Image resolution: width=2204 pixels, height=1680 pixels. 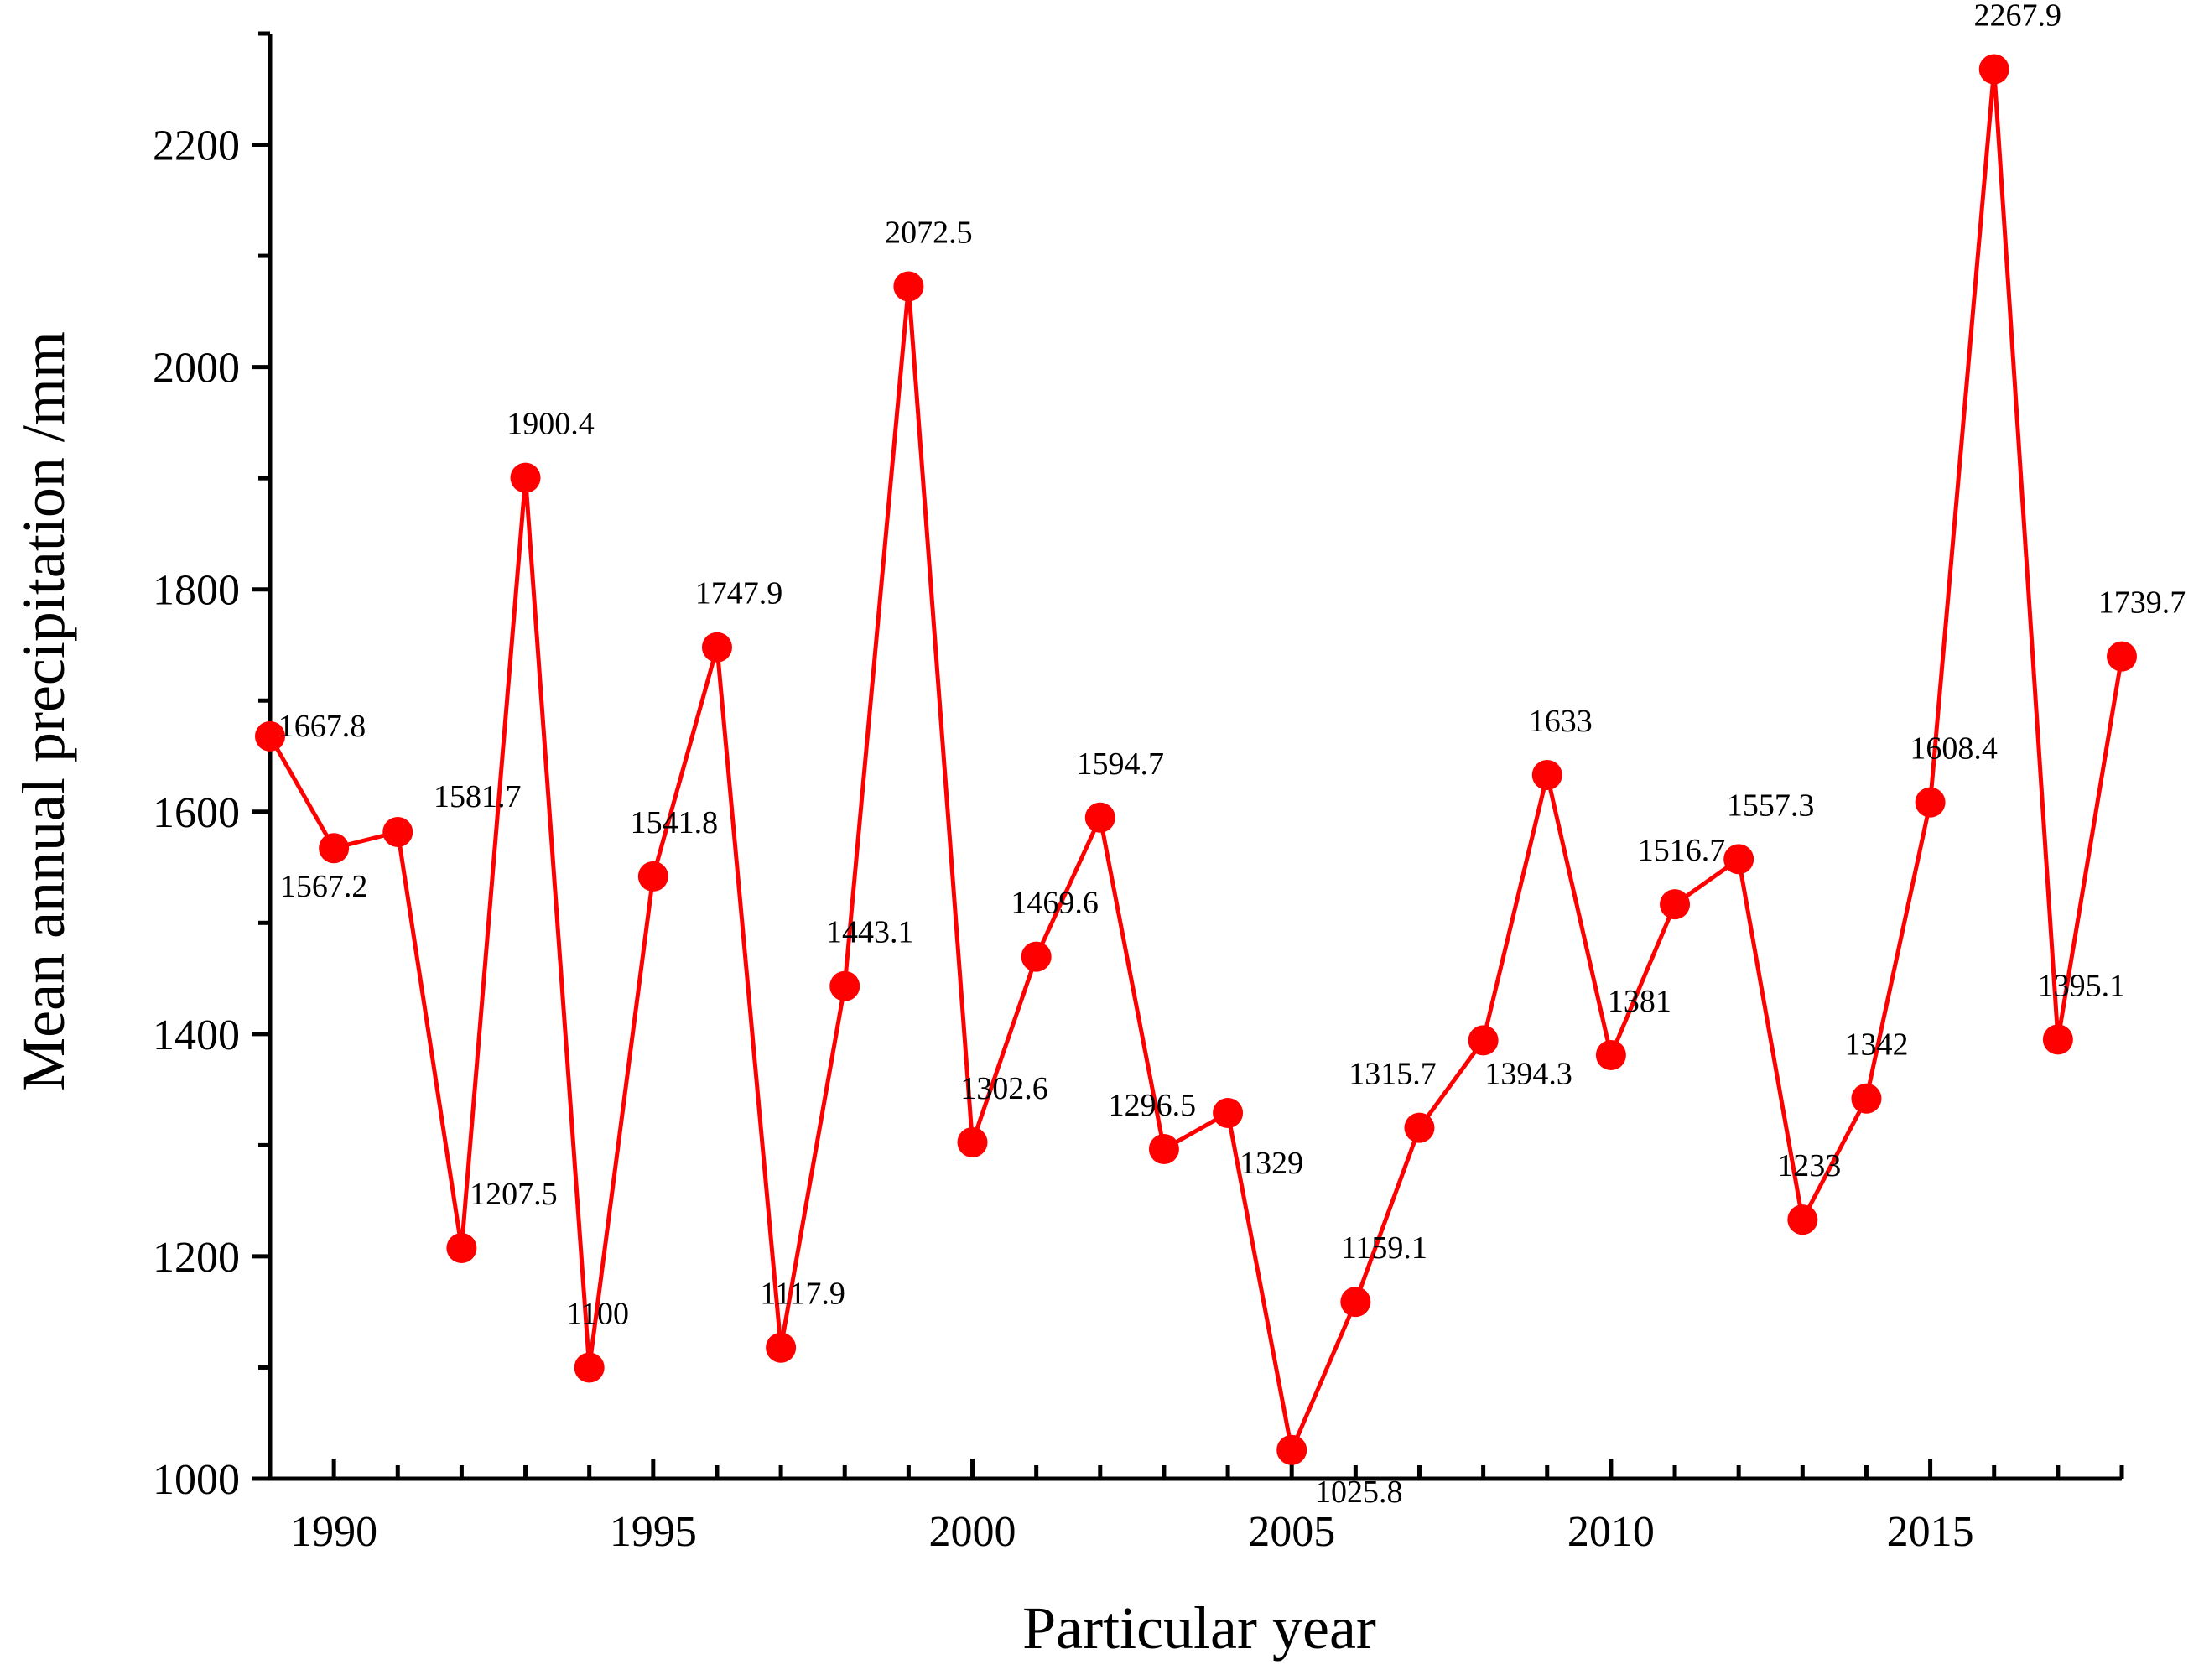 What do you see at coordinates (2142, 603) in the screenshot?
I see `data-label: 1739.7` at bounding box center [2142, 603].